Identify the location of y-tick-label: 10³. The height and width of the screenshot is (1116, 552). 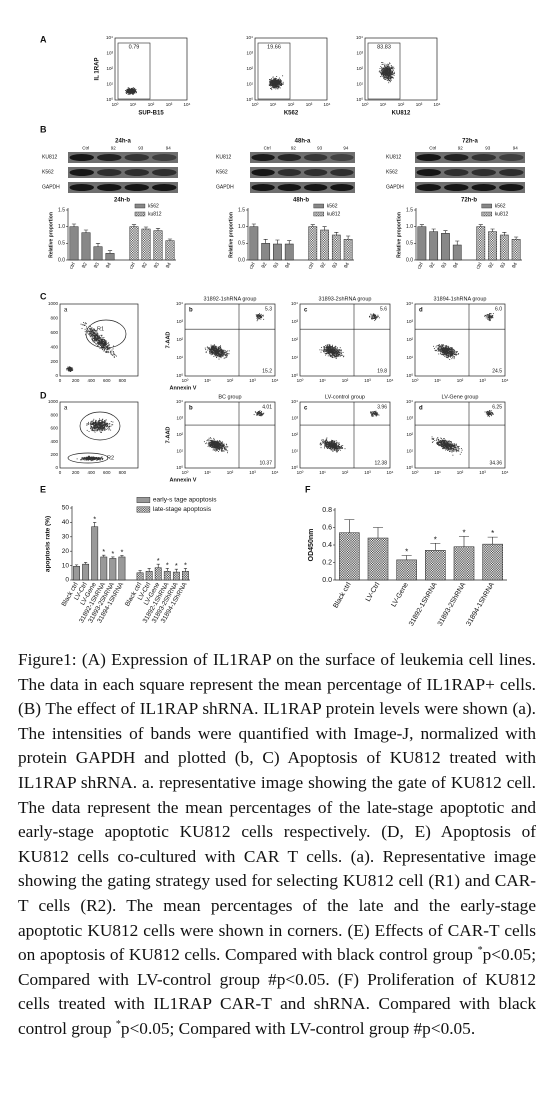
(409, 321).